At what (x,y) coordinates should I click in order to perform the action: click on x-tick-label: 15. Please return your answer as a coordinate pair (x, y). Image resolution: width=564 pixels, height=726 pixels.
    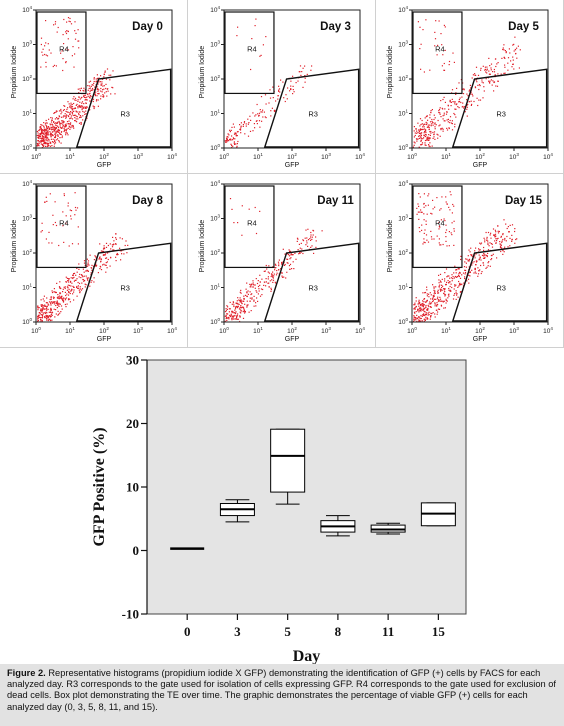
    Looking at the image, I should click on (439, 631).